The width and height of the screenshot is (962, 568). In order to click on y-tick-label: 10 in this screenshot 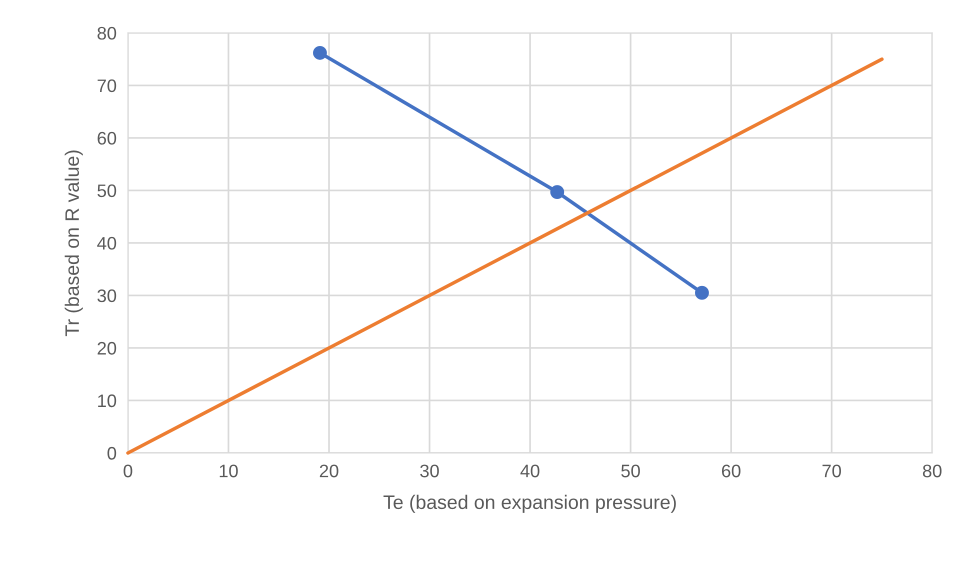, I will do `click(107, 401)`.